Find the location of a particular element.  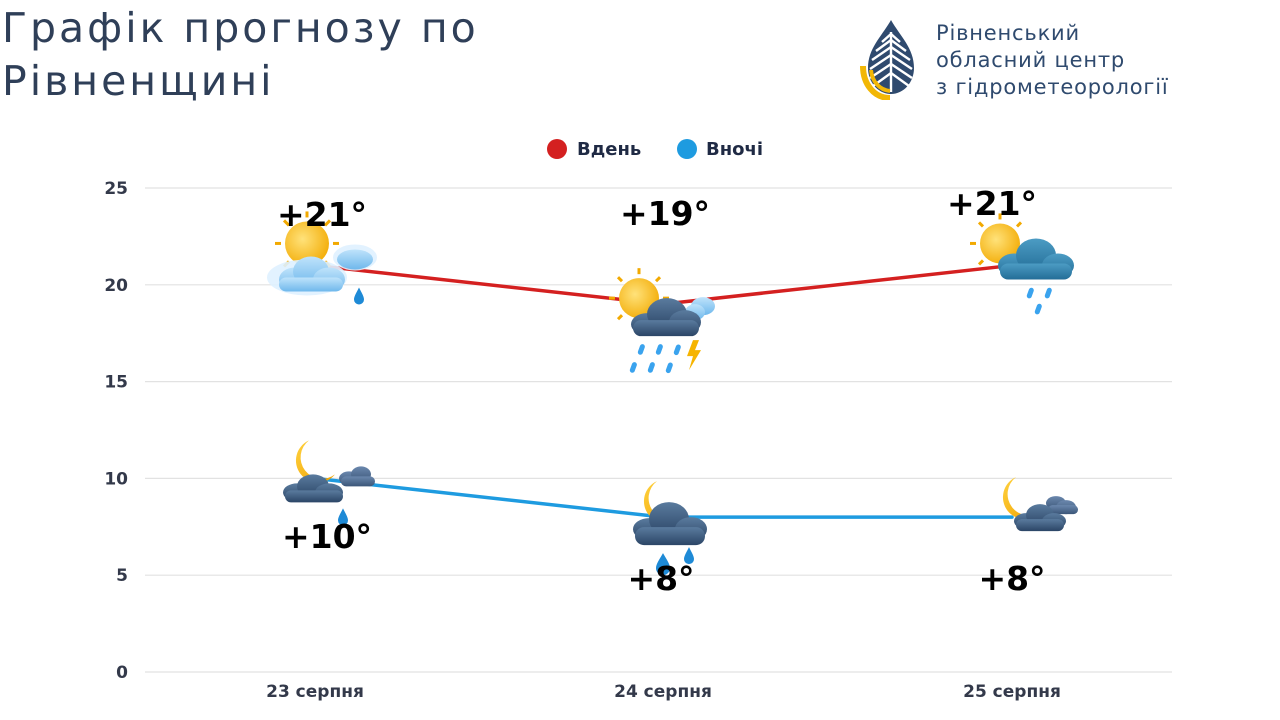

temperature-value-label: +19° is located at coordinates (665, 213).